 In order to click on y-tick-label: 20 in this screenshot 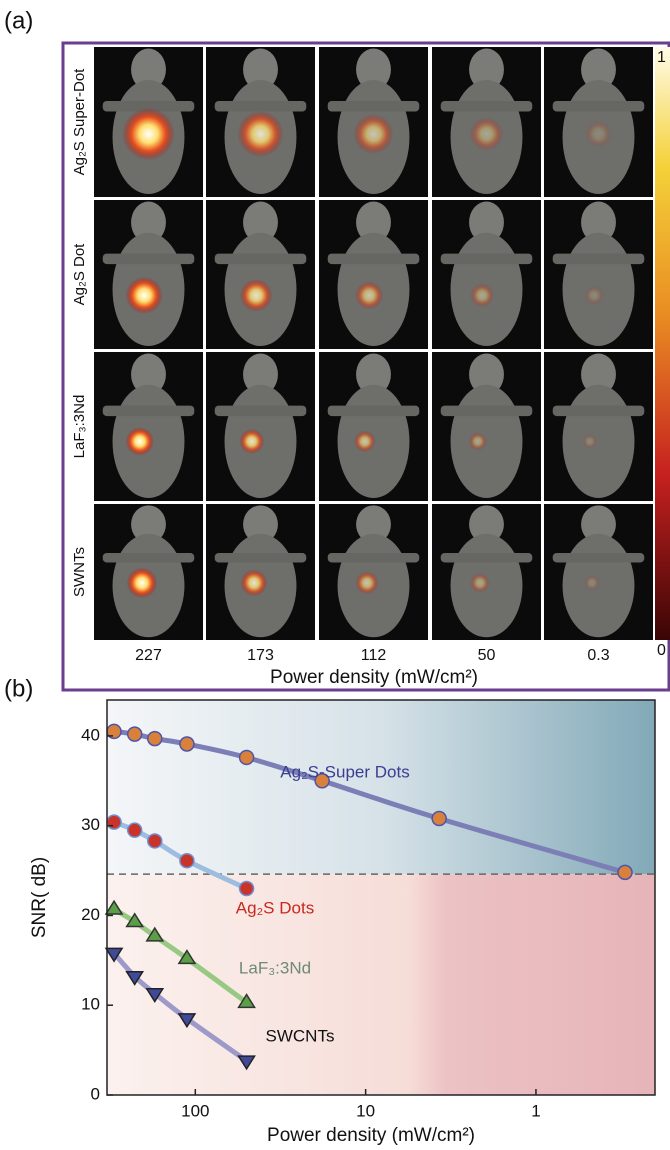, I will do `click(90, 914)`.